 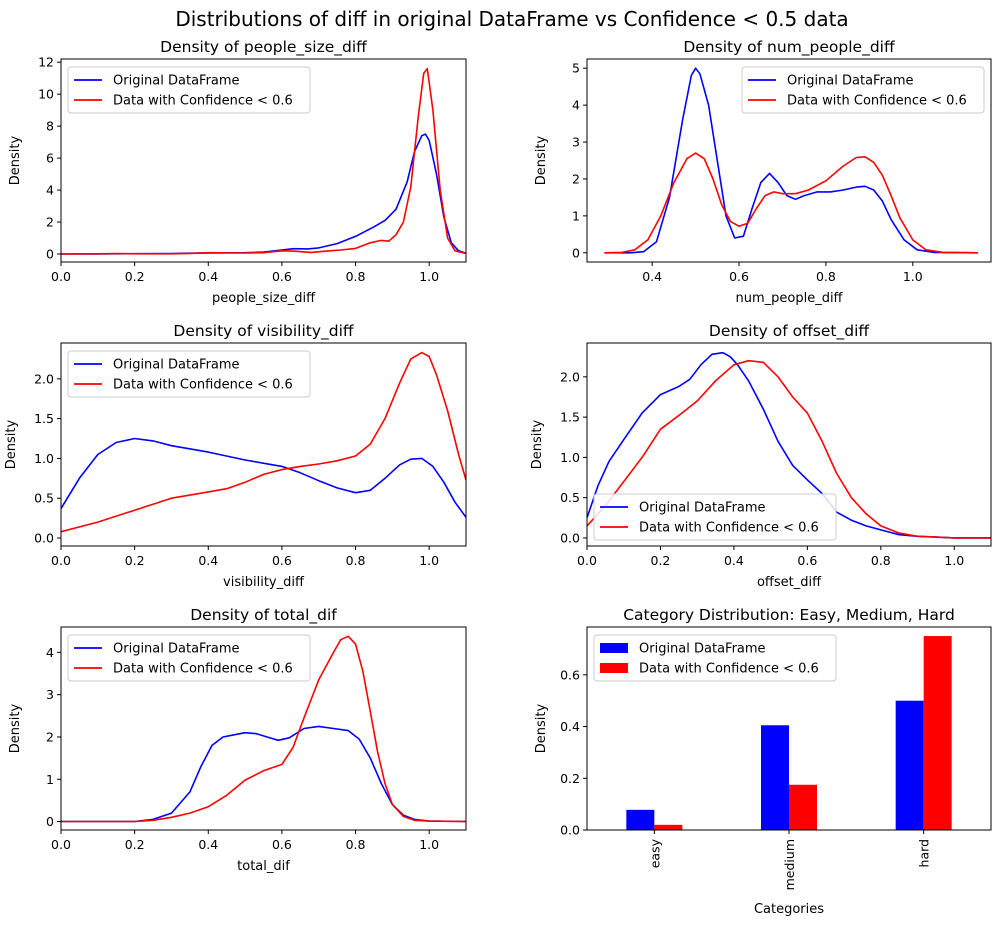 I want to click on y-tick-label: 2.0, so click(x=44, y=378).